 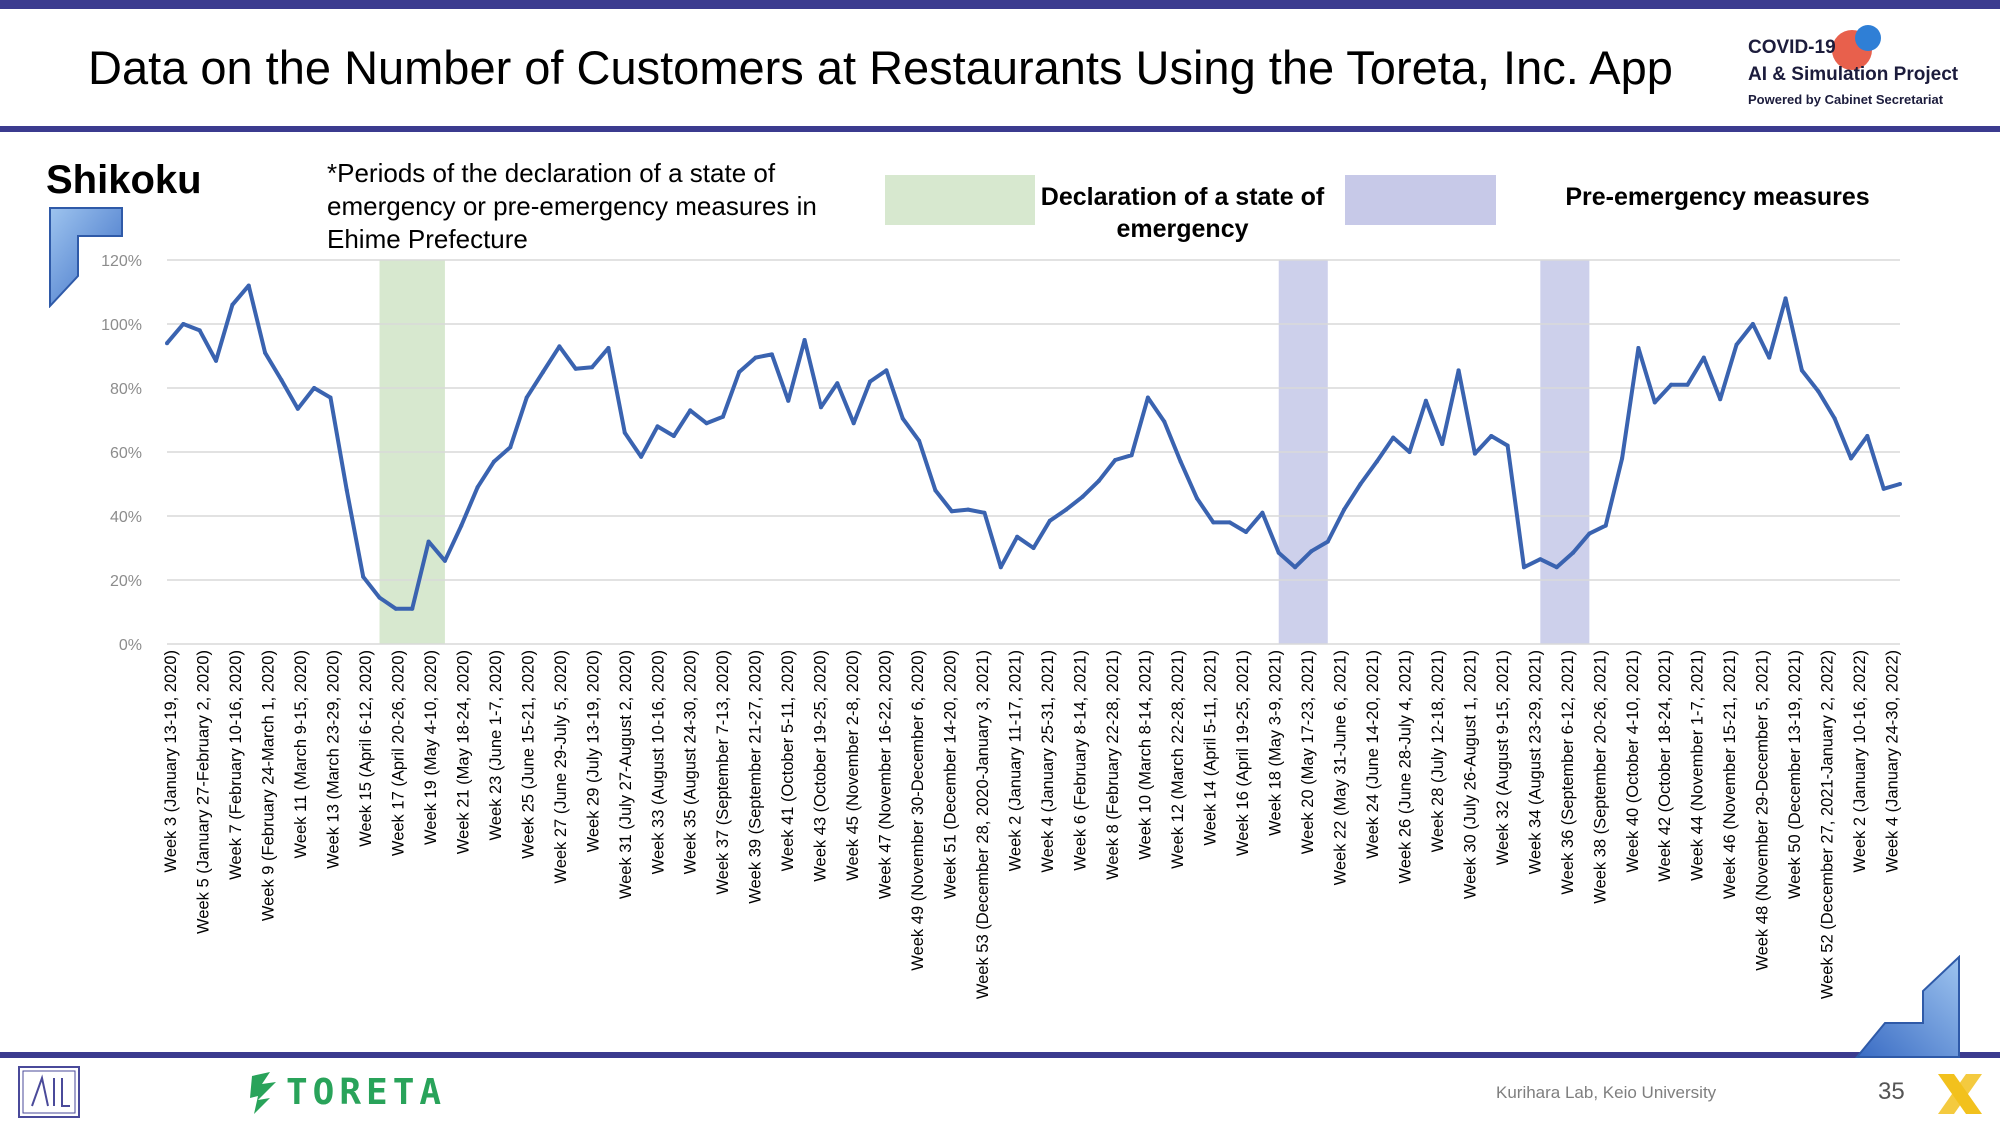 What do you see at coordinates (1113, 765) in the screenshot?
I see `x-tick-label: Week 8 (February 22-28, 2021)` at bounding box center [1113, 765].